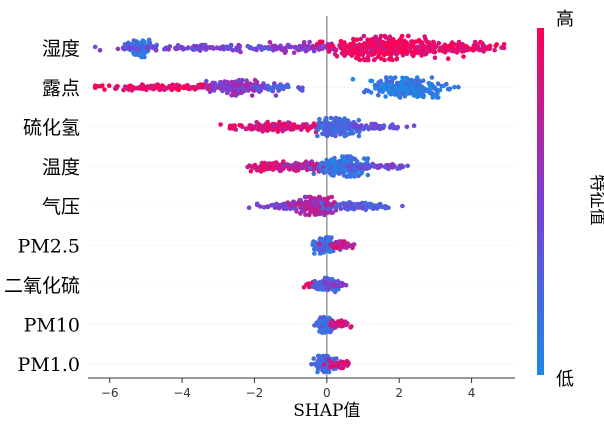  I want to click on x-tick-label: −6, so click(110, 393).